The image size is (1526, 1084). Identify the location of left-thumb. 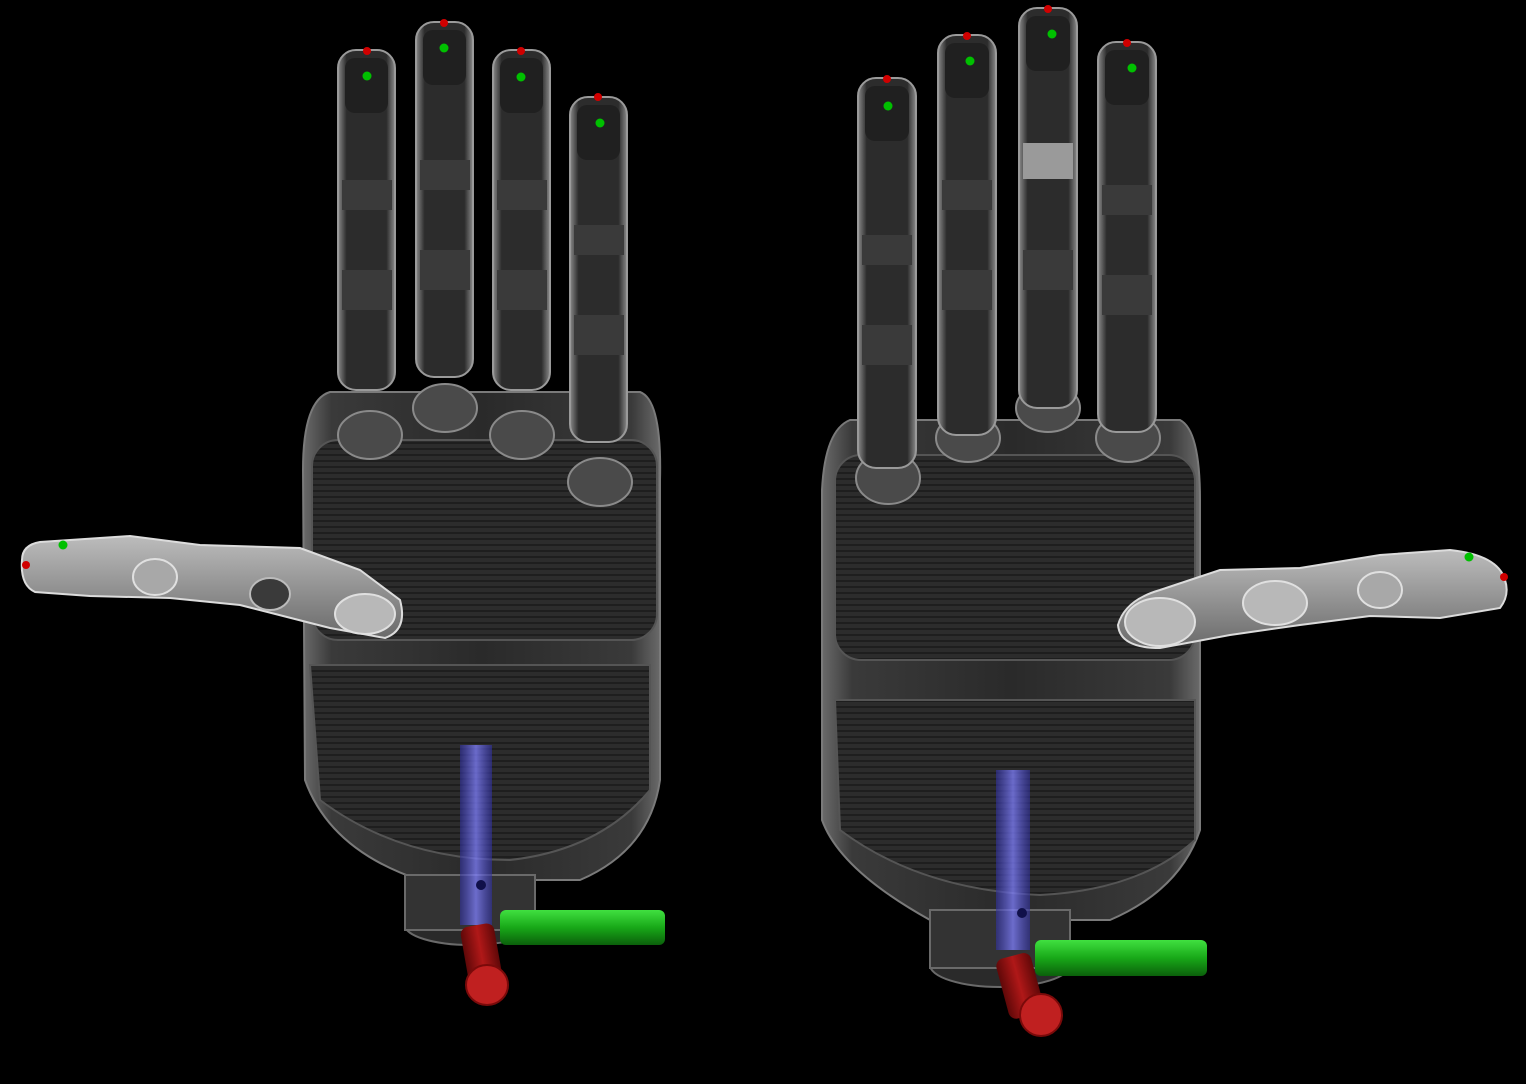
(212, 587).